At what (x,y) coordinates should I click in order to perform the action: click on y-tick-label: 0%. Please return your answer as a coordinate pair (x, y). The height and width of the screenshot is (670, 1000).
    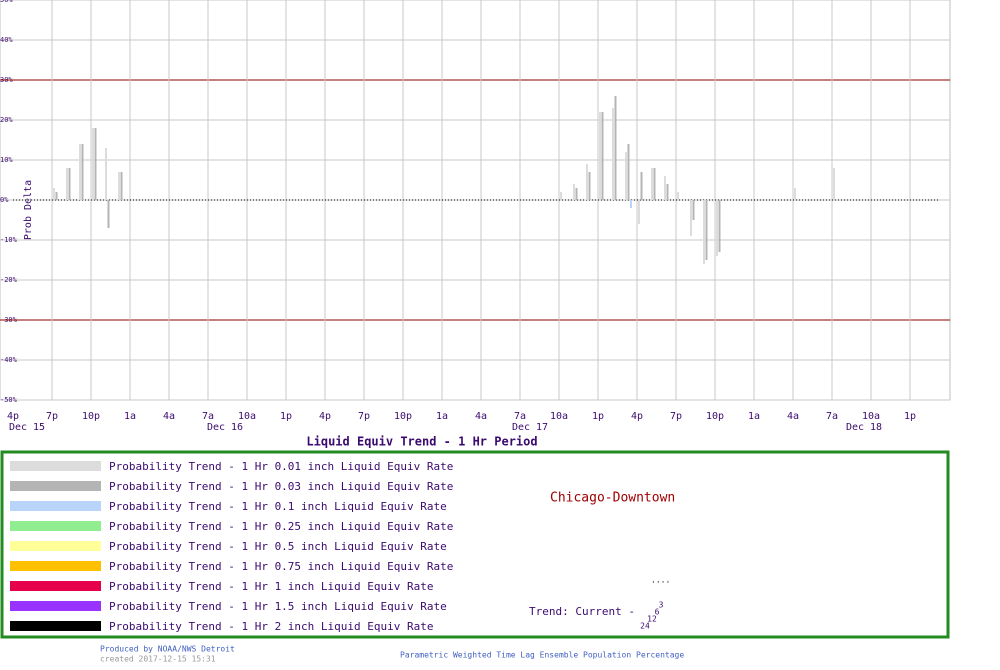
    Looking at the image, I should click on (4, 200).